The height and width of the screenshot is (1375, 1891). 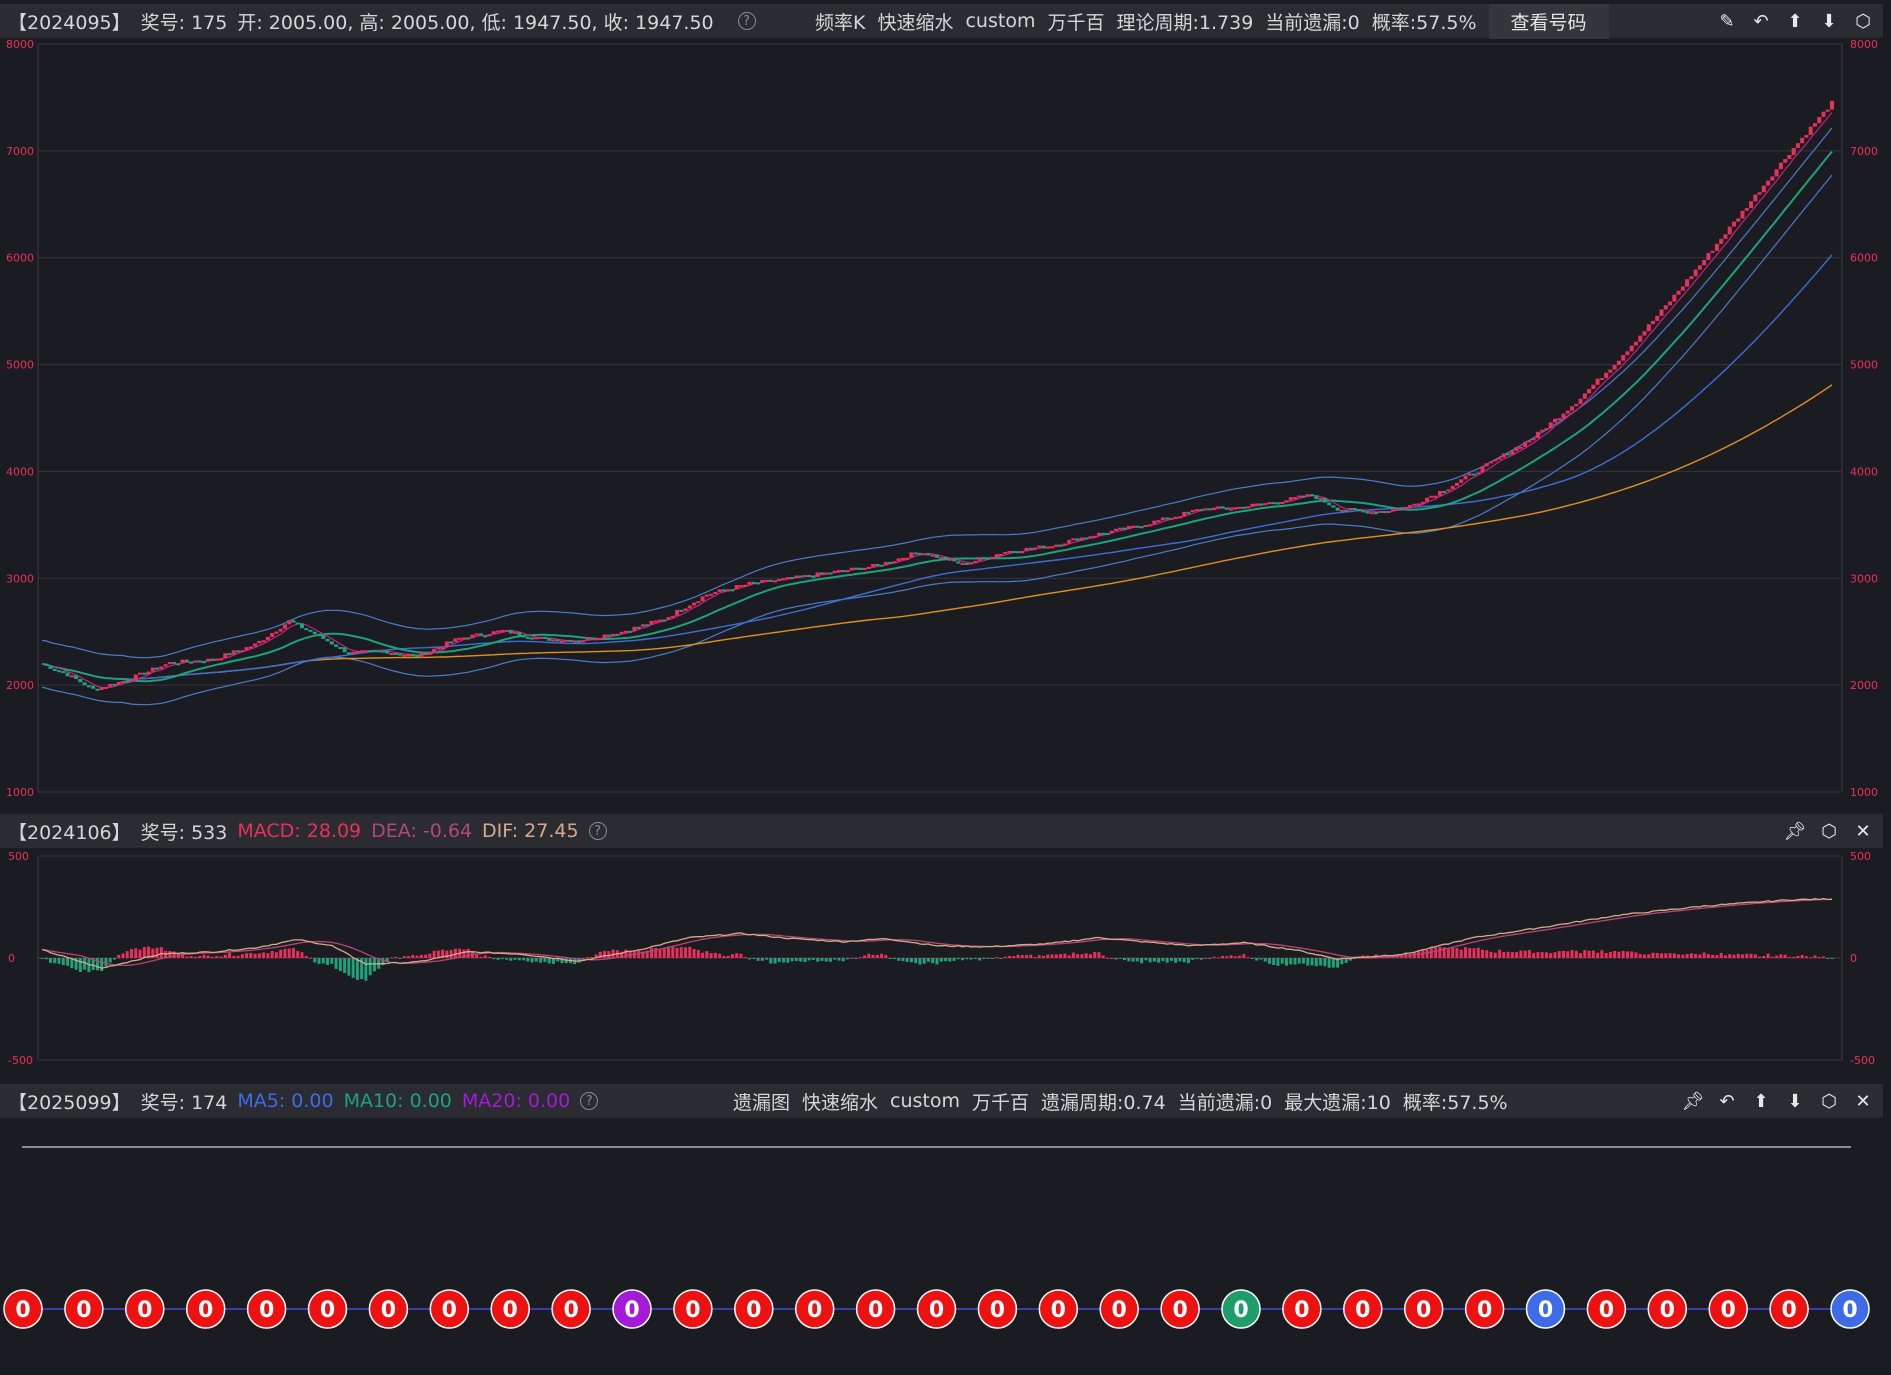 I want to click on edit-icon: ✎, so click(x=1727, y=21).